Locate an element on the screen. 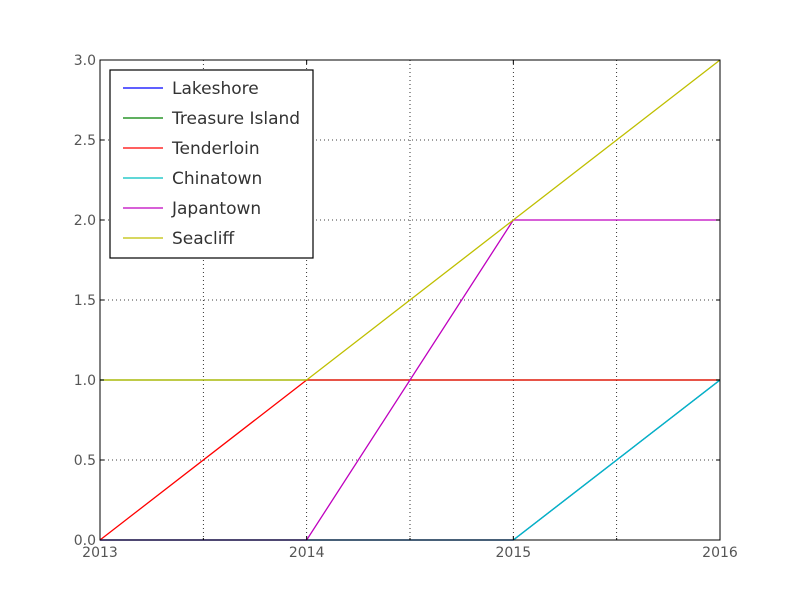 The height and width of the screenshot is (600, 800). legend-box is located at coordinates (211, 164).